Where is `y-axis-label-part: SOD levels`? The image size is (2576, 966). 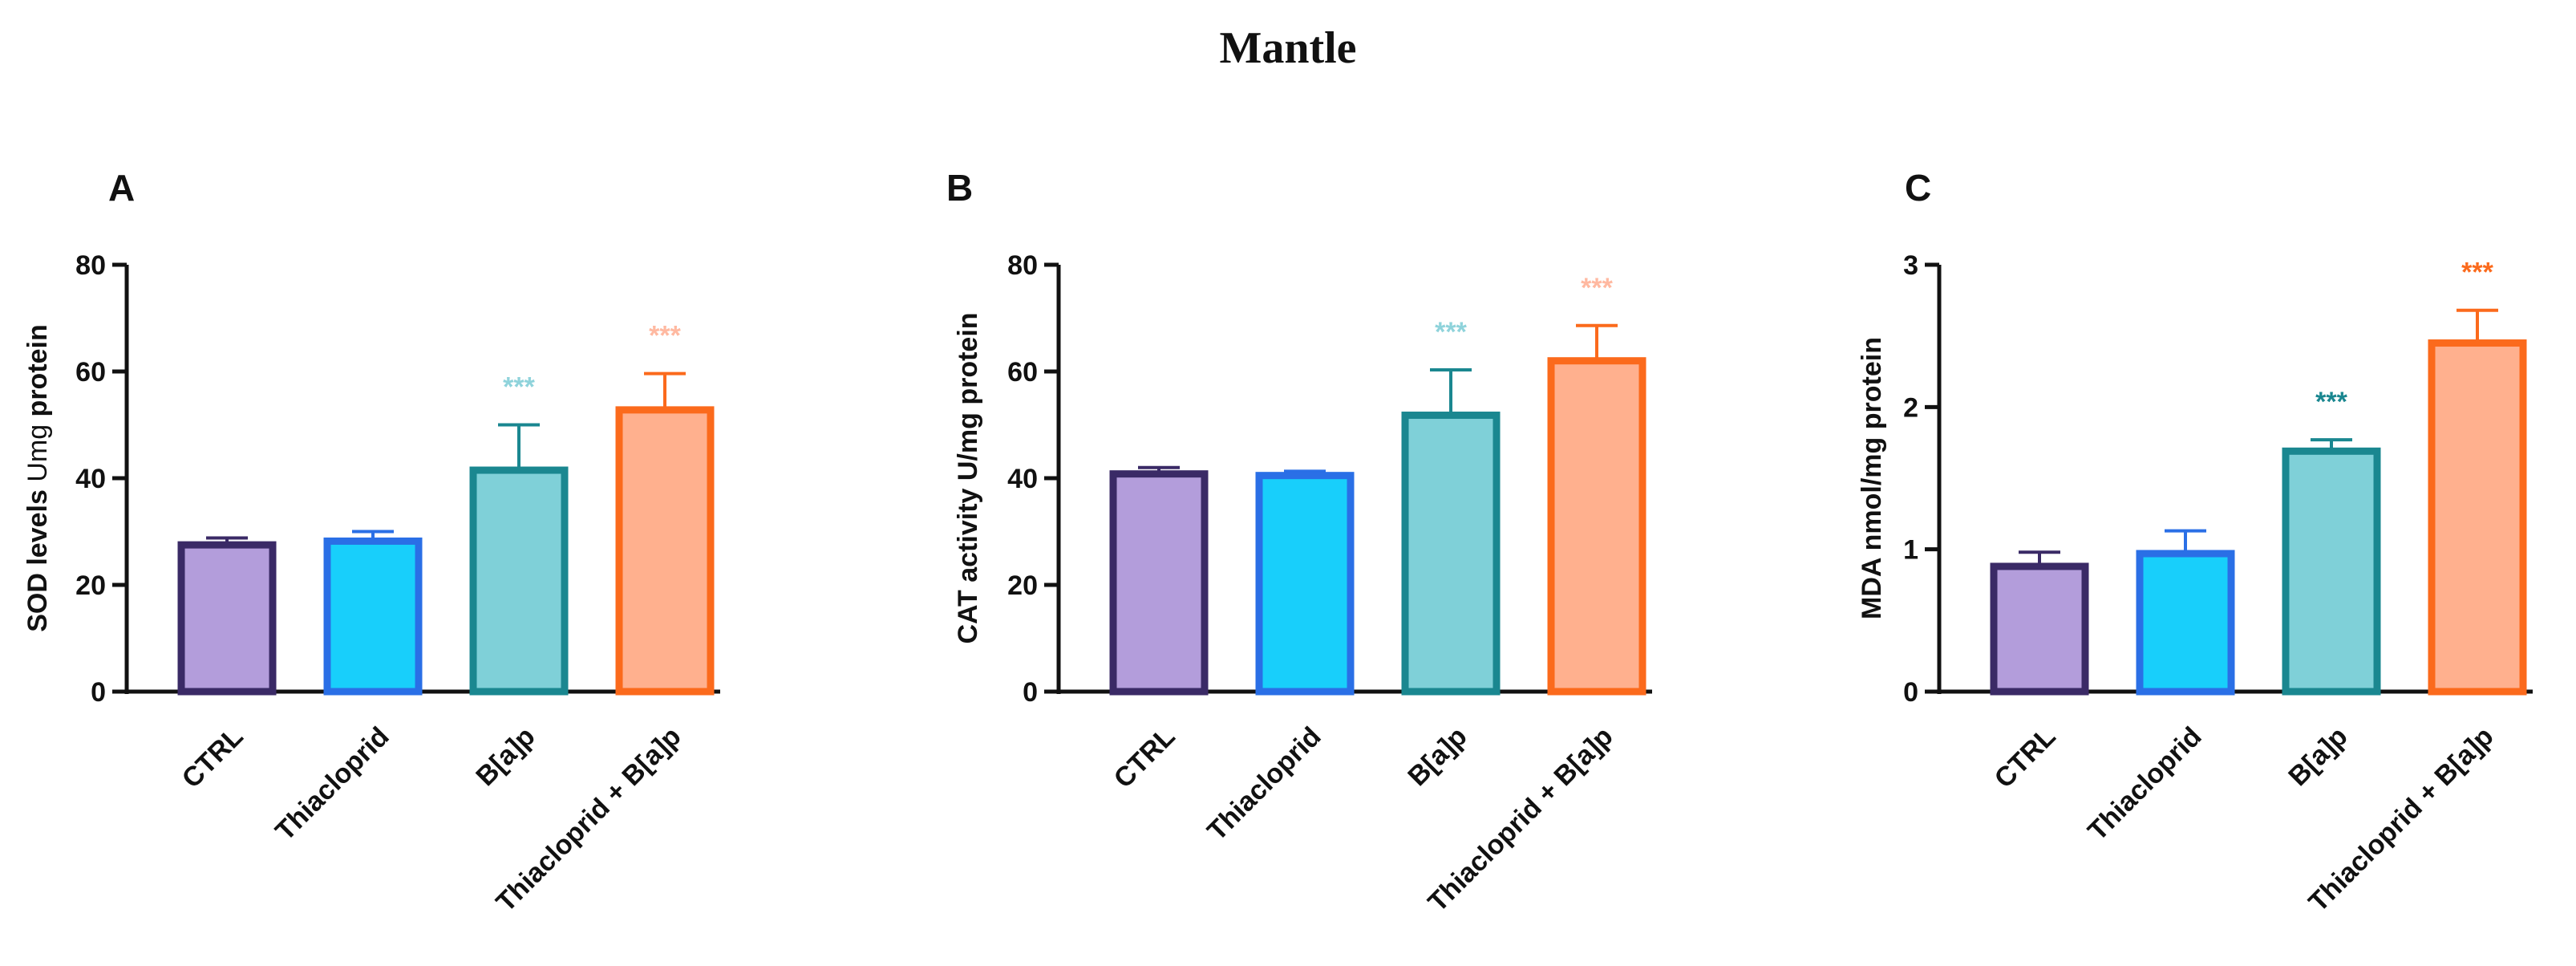 y-axis-label-part: SOD levels is located at coordinates (37, 560).